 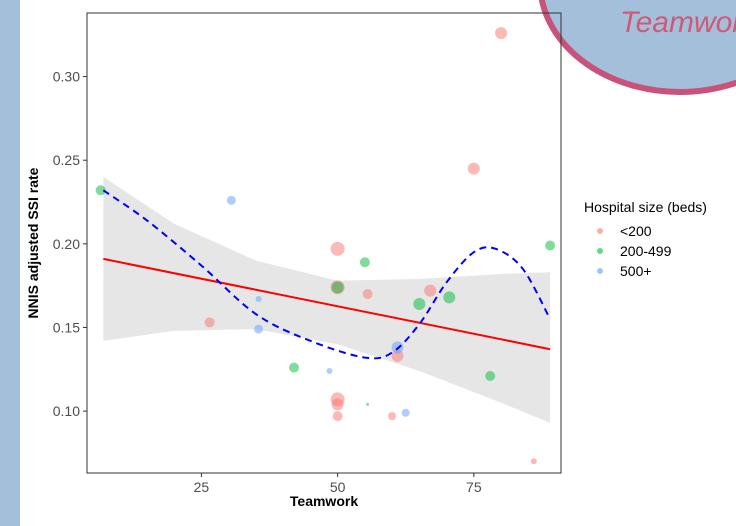 I want to click on x-tick-label: 25, so click(x=202, y=487).